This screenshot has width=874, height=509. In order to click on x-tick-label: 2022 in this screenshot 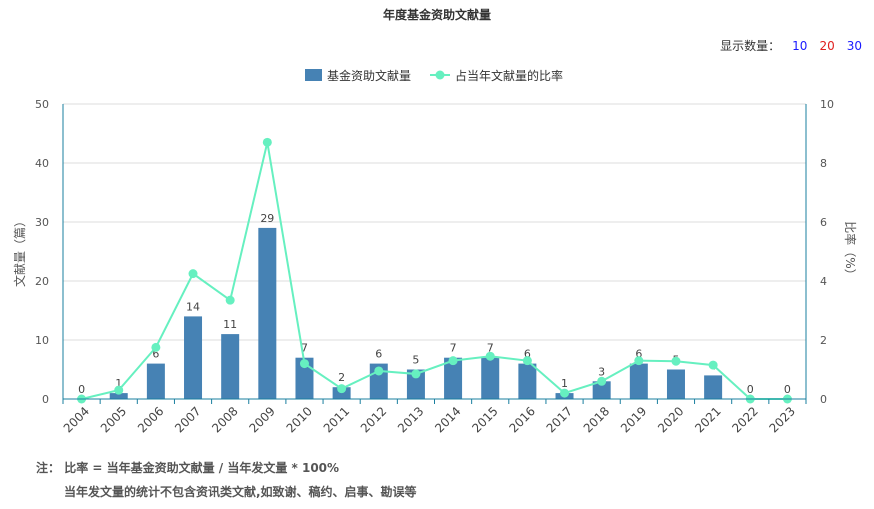, I will do `click(744, 419)`.